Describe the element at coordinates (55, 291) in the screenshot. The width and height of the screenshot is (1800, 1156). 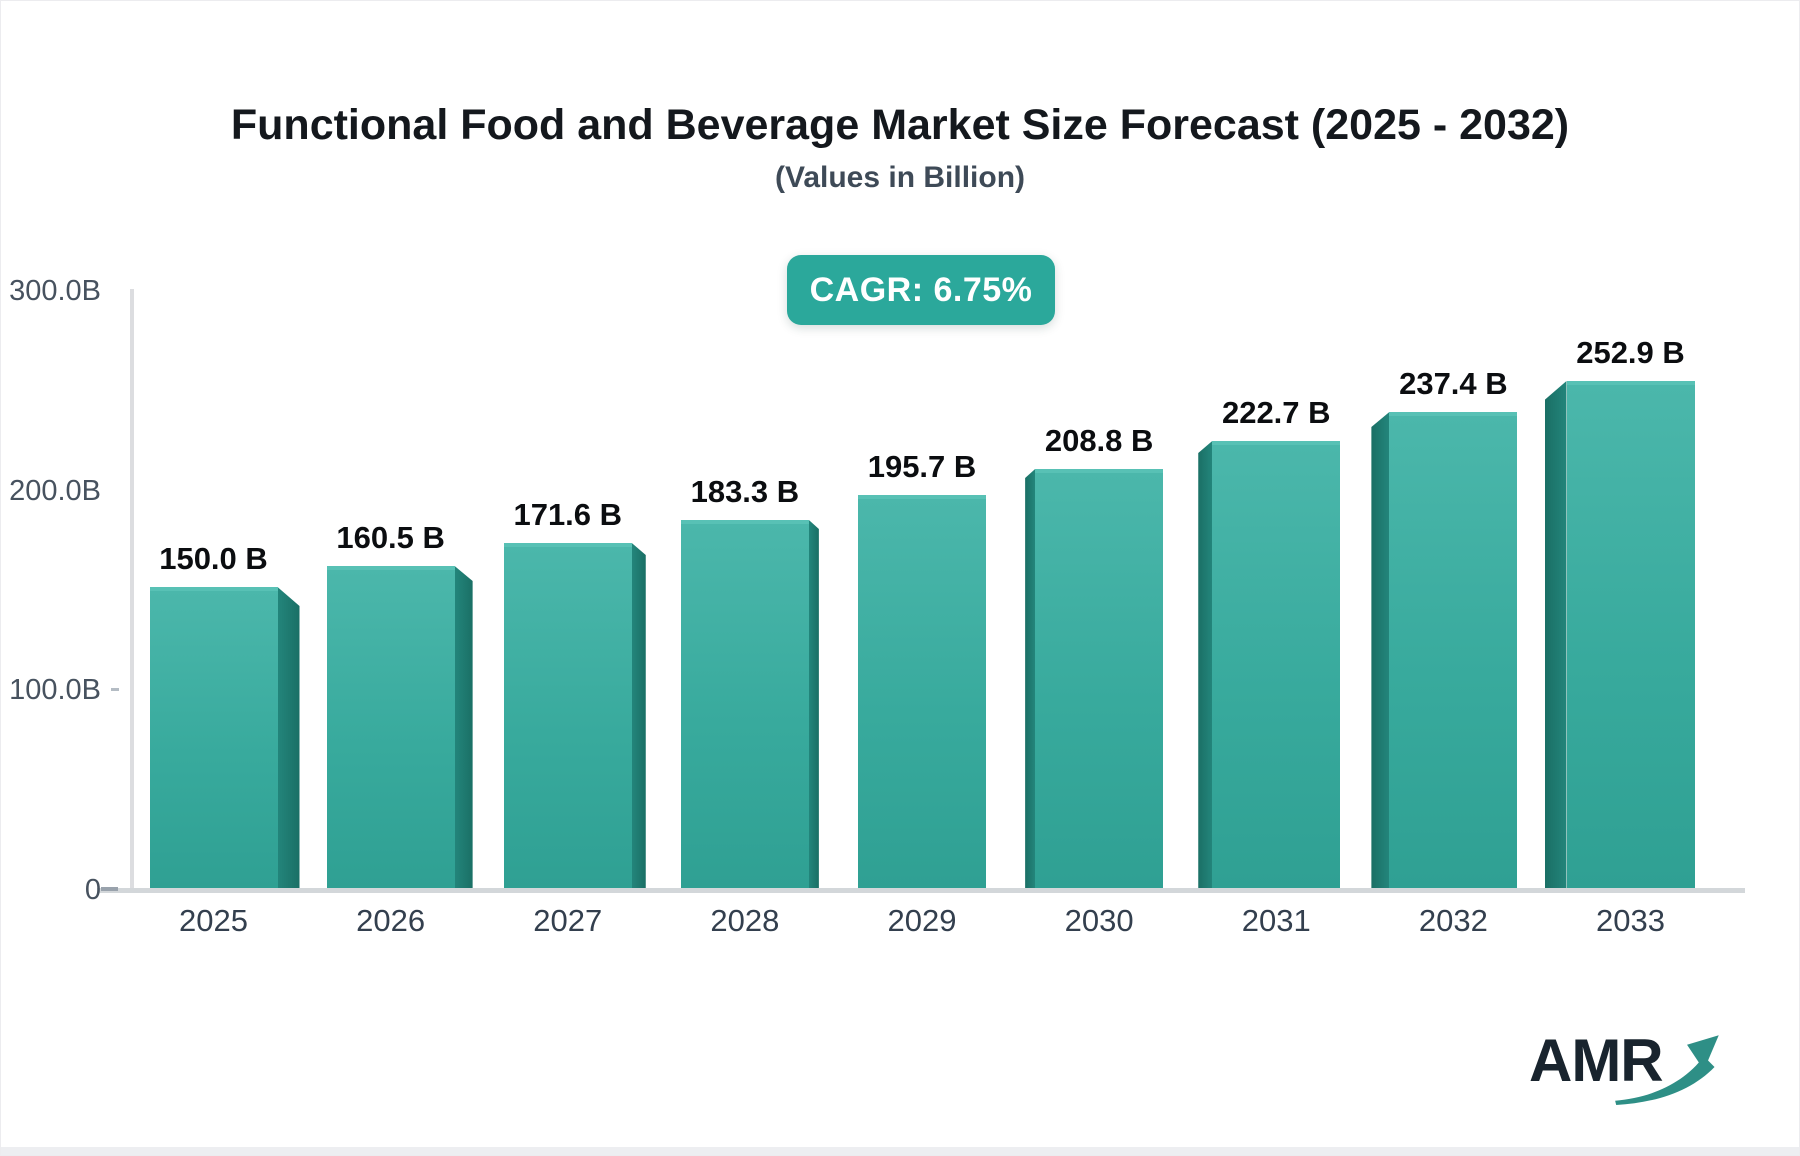
I see `y-axis-tick-label: 300.0B` at that location.